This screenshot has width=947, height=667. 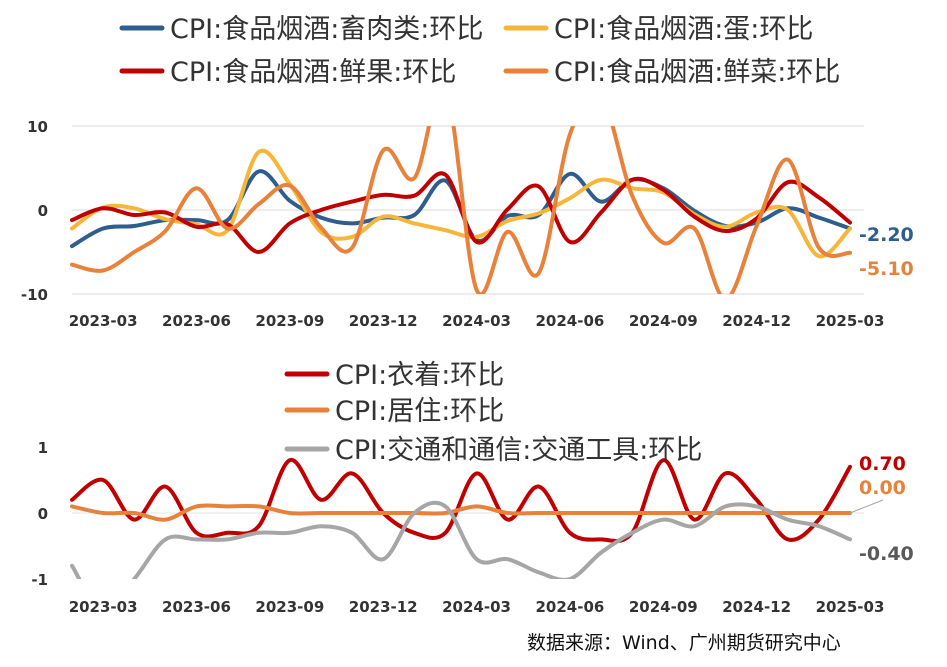 What do you see at coordinates (683, 29) in the screenshot?
I see `legend-label: CPI:食品烟酒:蛋:环比` at bounding box center [683, 29].